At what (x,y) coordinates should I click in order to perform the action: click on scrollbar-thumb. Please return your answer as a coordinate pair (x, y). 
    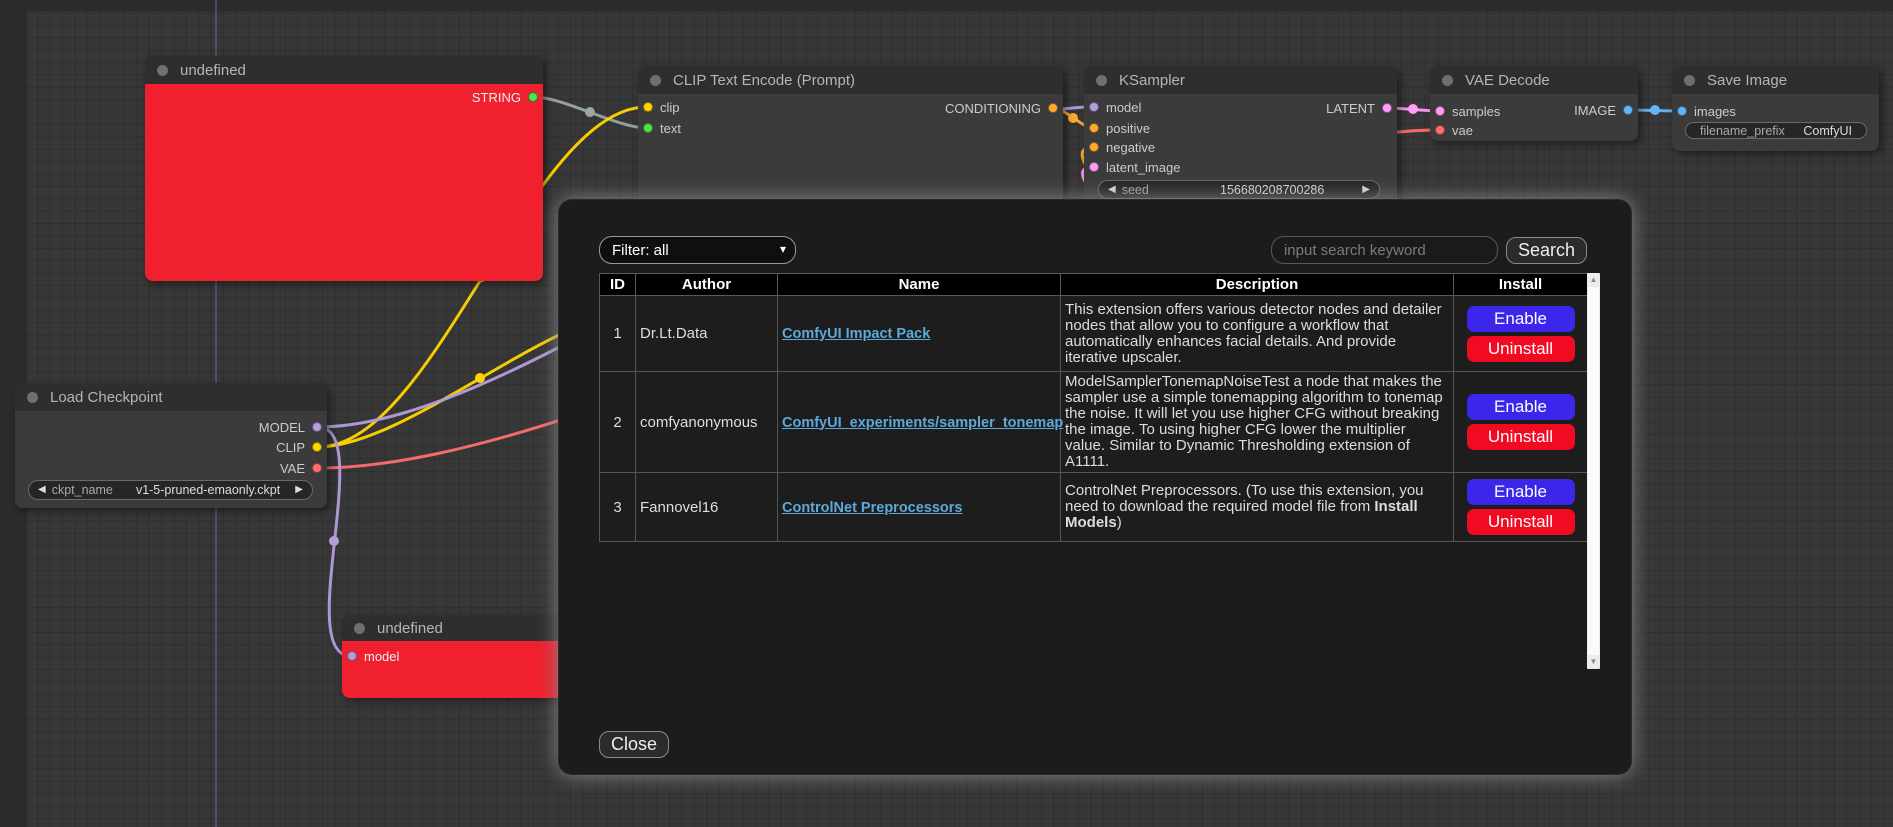
    Looking at the image, I should click on (1593, 471).